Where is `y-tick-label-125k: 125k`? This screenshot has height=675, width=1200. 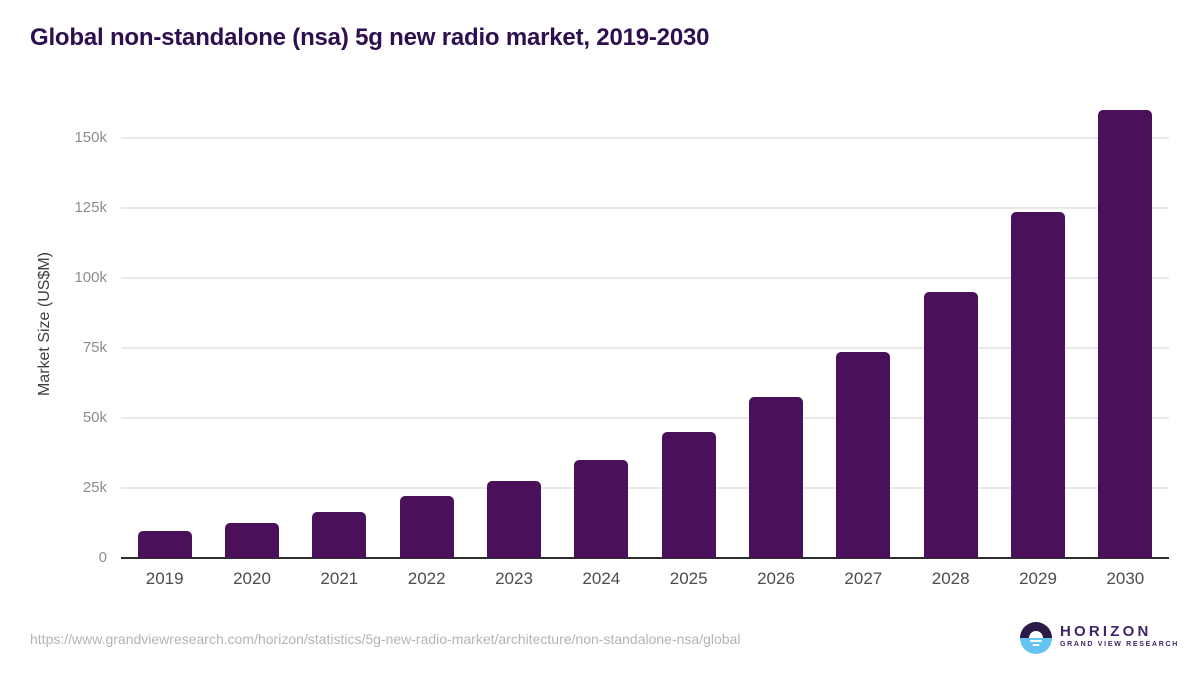
y-tick-label-125k: 125k is located at coordinates (90, 207).